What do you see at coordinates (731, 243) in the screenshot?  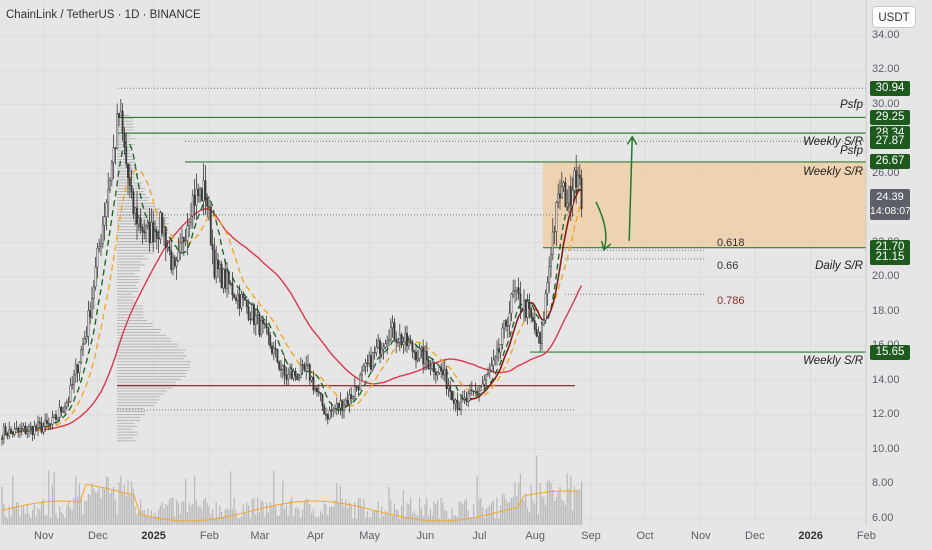 I see `fib-label: 0.618` at bounding box center [731, 243].